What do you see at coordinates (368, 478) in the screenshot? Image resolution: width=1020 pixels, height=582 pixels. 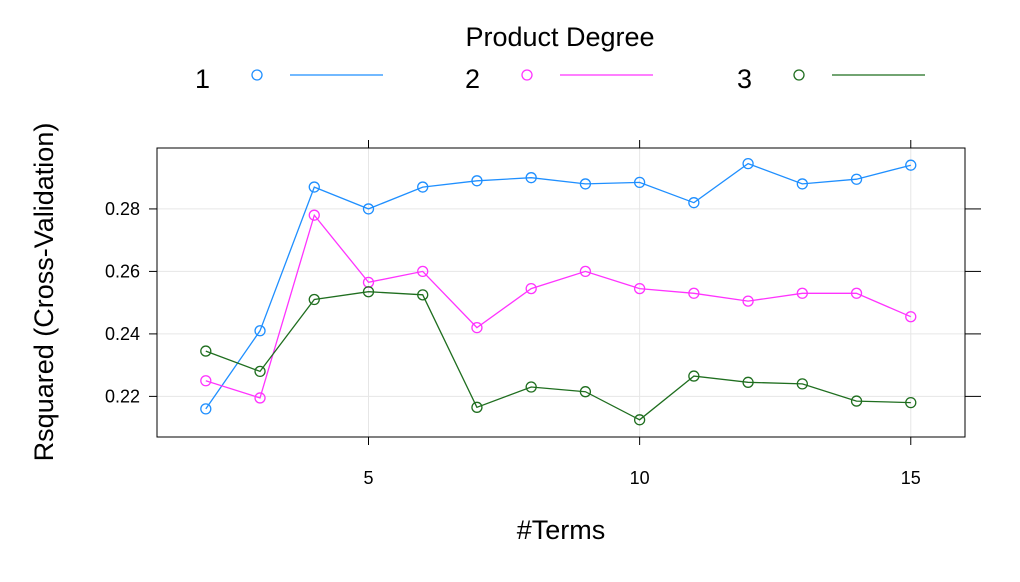 I see `x-tick-label: 5` at bounding box center [368, 478].